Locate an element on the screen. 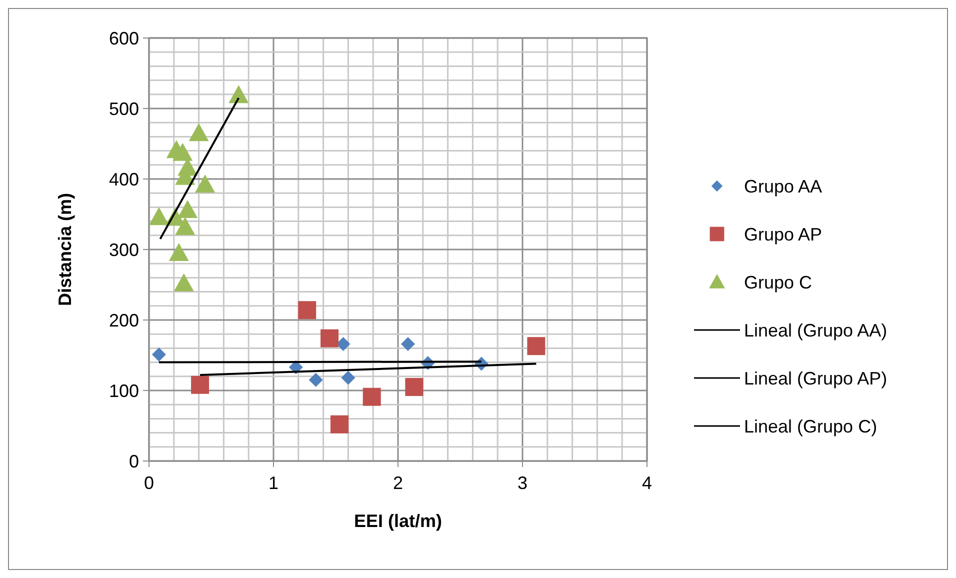 The image size is (956, 578). legend-label: Grupo C is located at coordinates (778, 282).